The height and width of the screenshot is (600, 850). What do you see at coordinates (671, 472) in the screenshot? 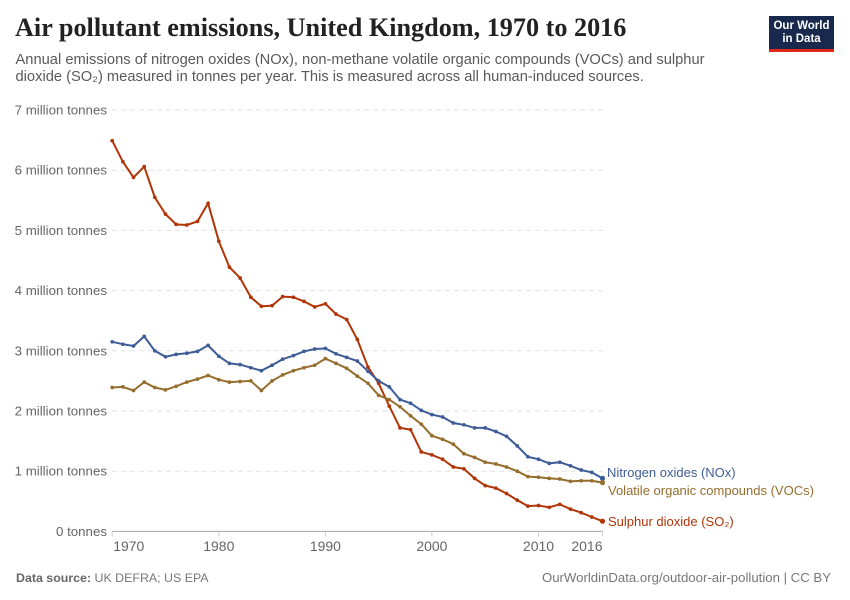
I see `svg-text: Nitrogen oxides (NOx)` at bounding box center [671, 472].